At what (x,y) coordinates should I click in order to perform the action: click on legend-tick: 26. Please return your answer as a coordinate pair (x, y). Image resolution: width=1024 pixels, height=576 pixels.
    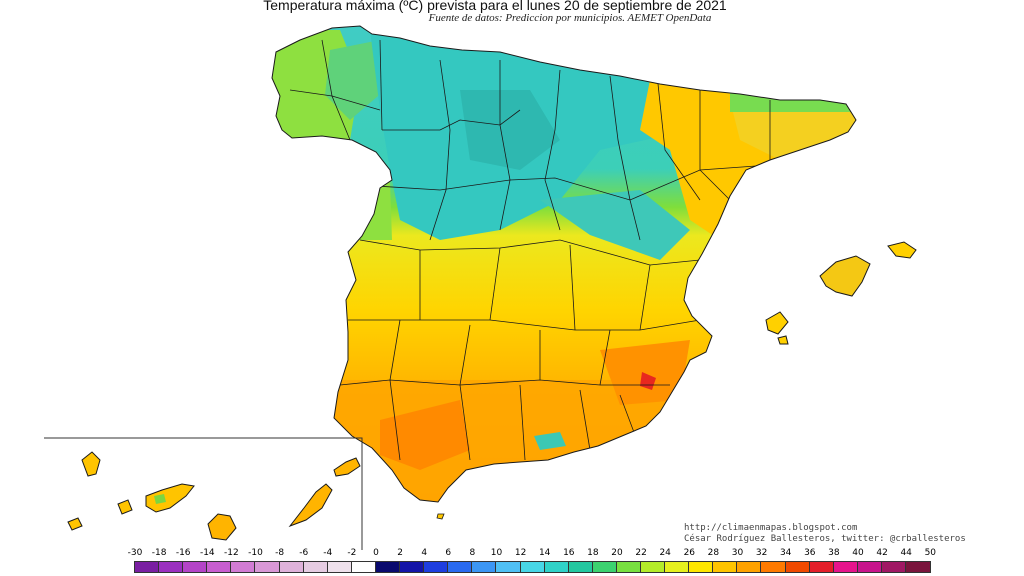
    Looking at the image, I should click on (689, 553).